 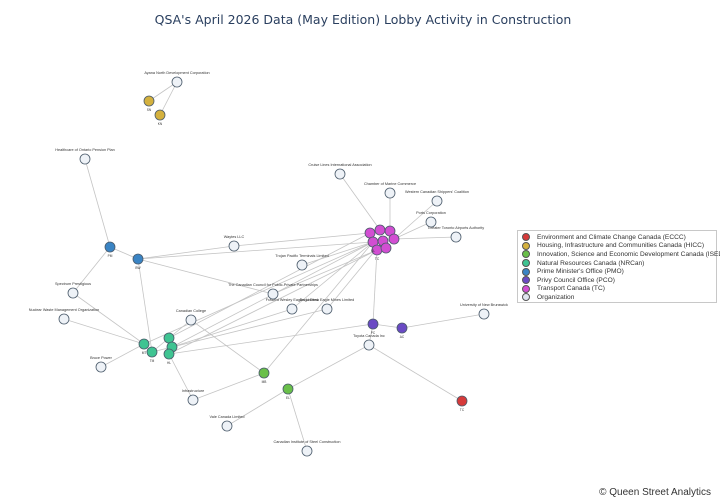 I want to click on node-label: AC, so click(x=402, y=337).